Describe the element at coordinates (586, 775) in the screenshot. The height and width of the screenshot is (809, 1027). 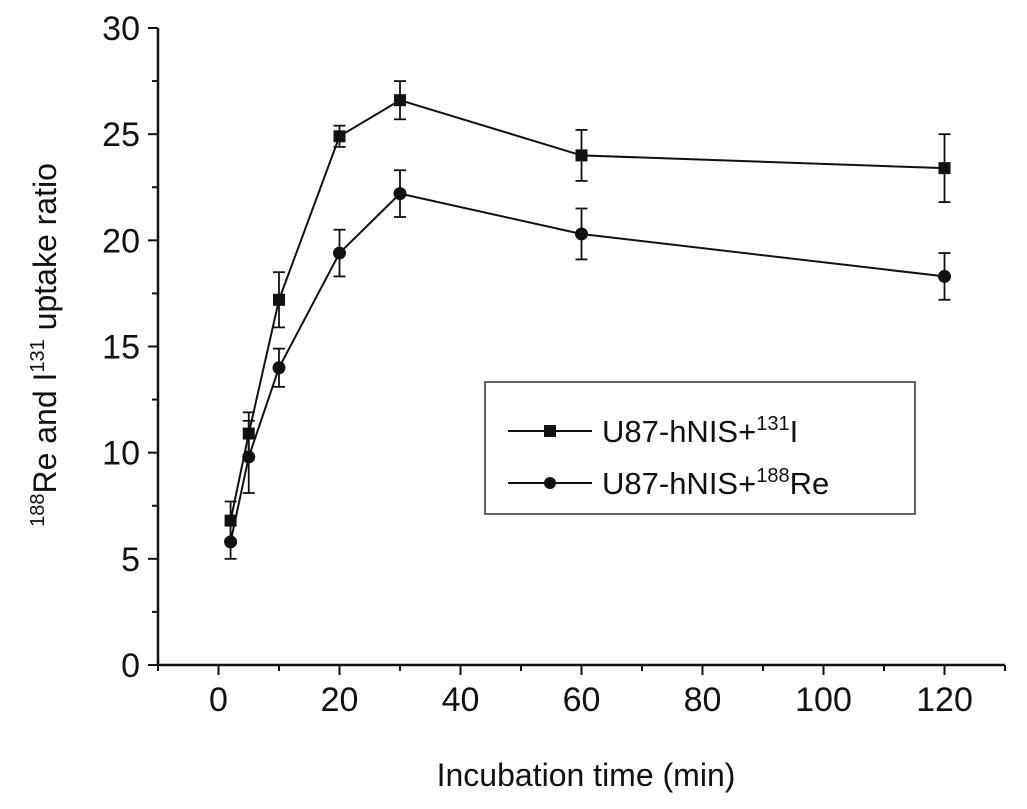
I see `x-axis-label: Incubation time (min)` at that location.